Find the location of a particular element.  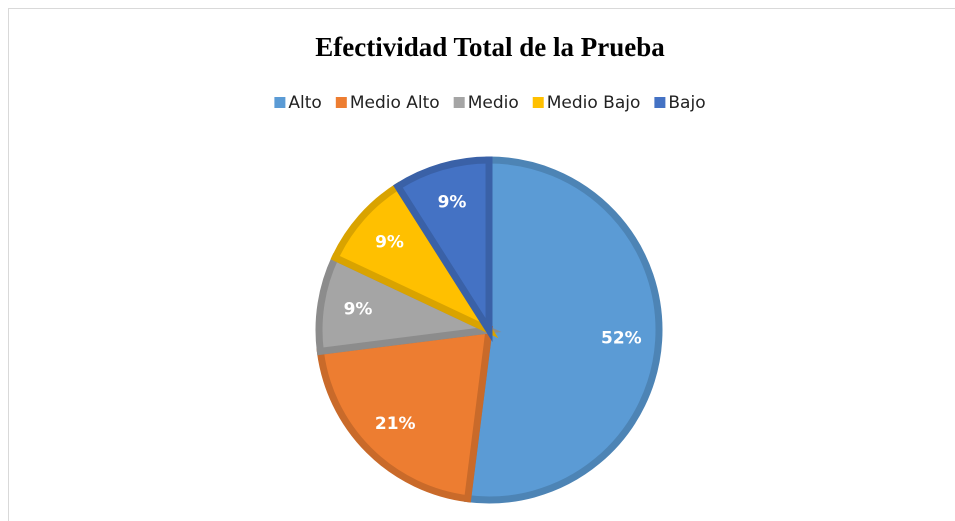

data-label: 52% is located at coordinates (621, 338).